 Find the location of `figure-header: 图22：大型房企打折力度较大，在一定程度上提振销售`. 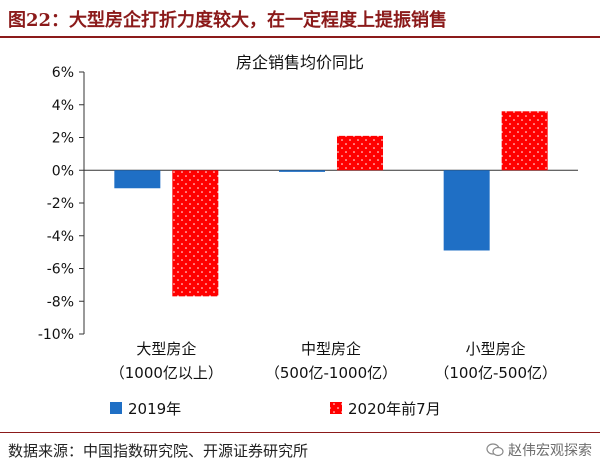

figure-header: 图22：大型房企打折力度较大，在一定程度上提振销售 is located at coordinates (300, 18).